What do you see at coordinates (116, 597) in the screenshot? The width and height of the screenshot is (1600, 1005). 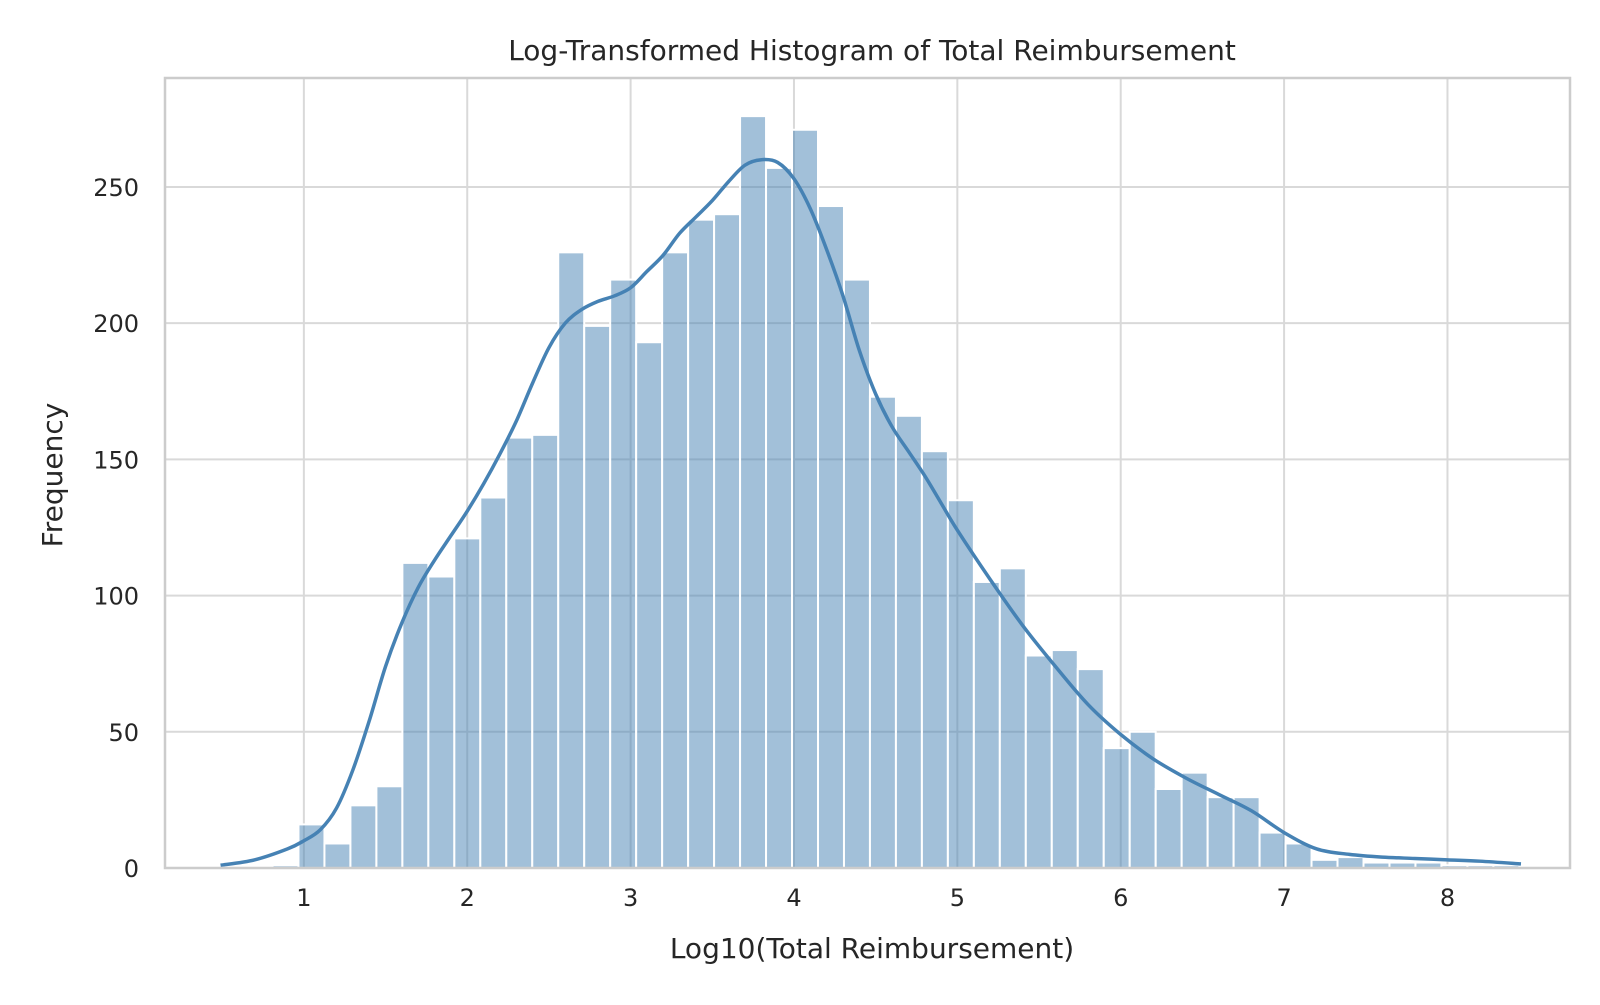 I see `y-tick-label: 100` at bounding box center [116, 597].